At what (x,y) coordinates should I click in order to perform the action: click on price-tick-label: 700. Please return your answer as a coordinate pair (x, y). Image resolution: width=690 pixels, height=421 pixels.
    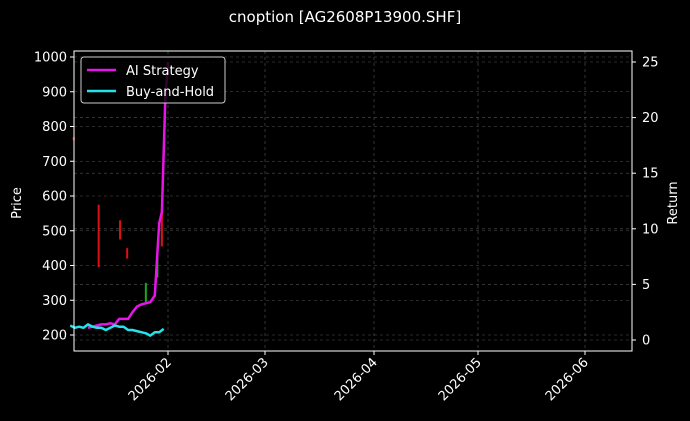
    Looking at the image, I should click on (54, 162).